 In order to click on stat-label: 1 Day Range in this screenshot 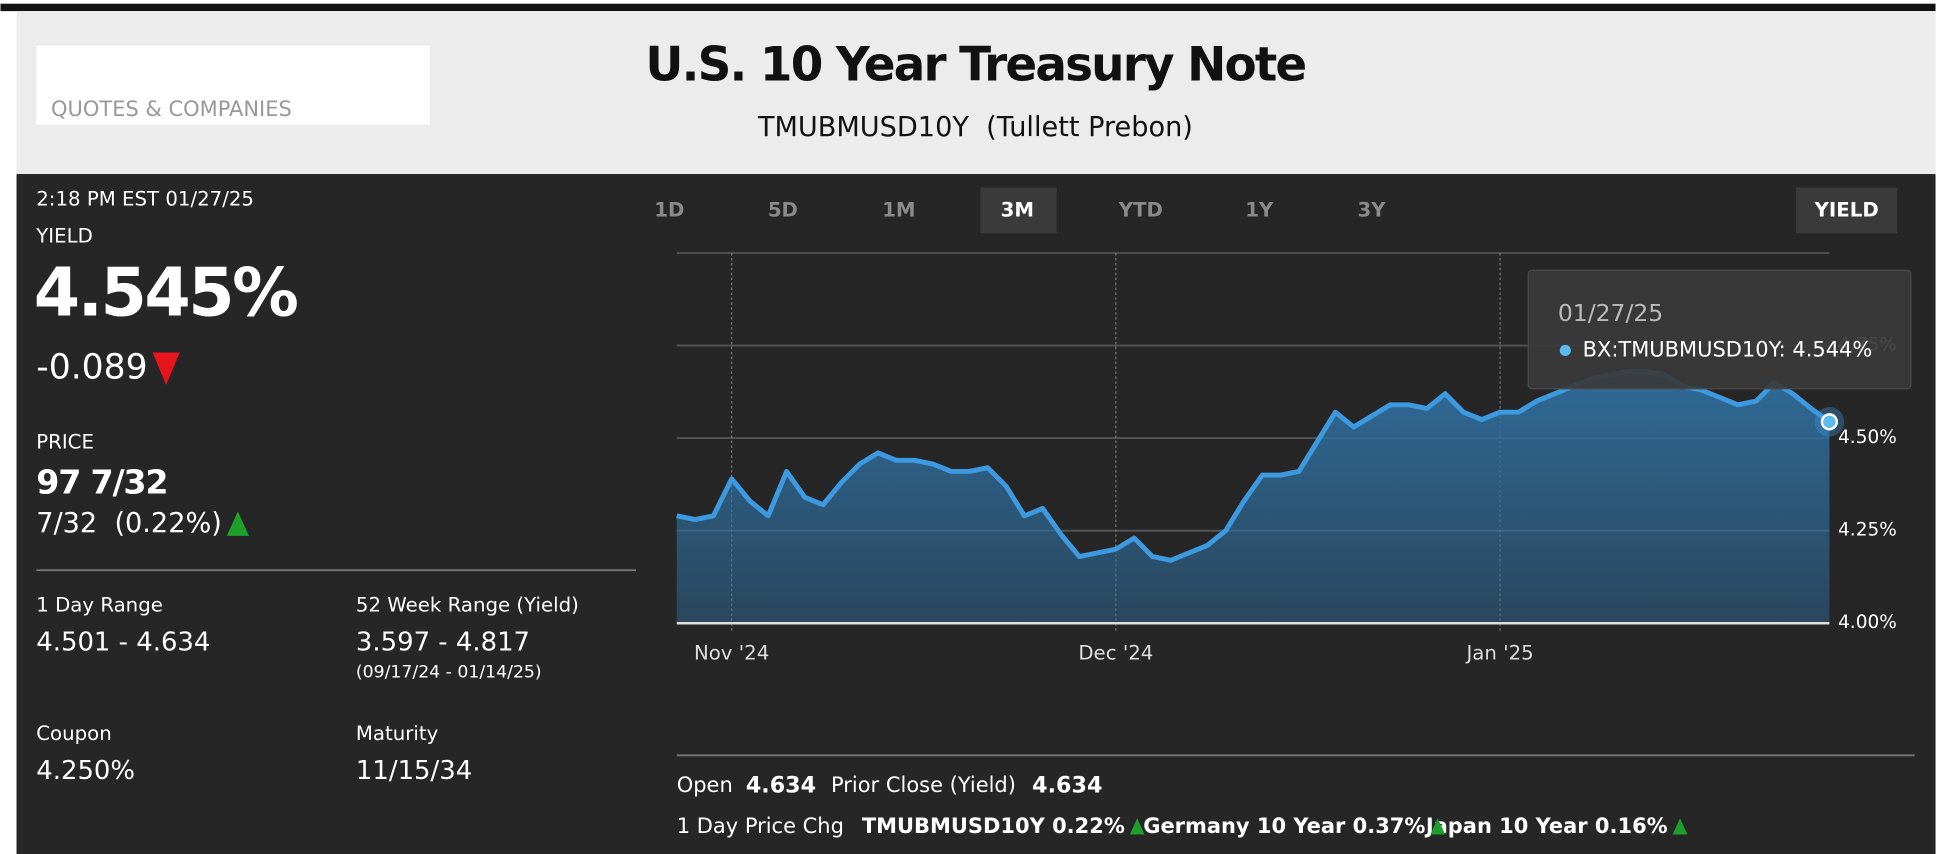, I will do `click(99, 604)`.